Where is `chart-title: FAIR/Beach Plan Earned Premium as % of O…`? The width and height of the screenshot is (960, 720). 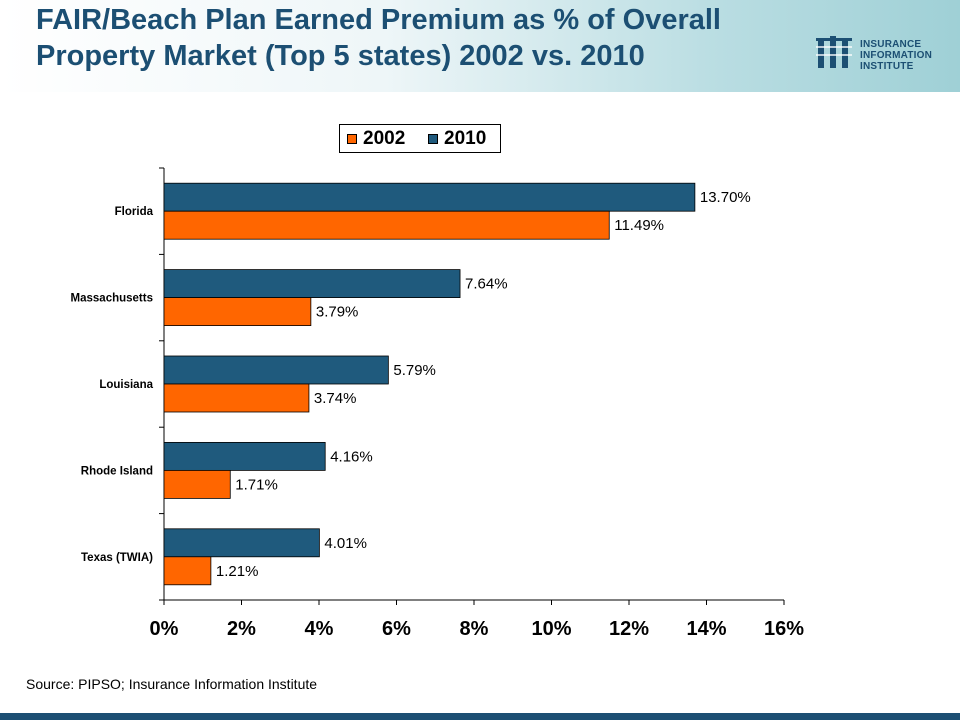
chart-title: FAIR/Beach Plan Earned Premium as % of O… is located at coordinates (378, 38).